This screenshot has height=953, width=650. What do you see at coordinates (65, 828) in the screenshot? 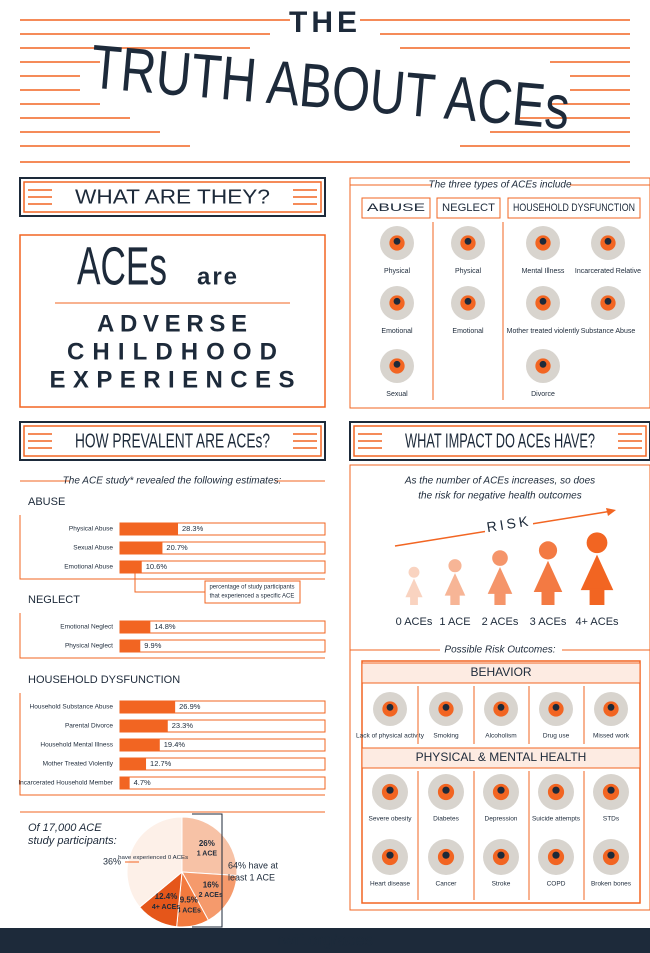
I see `pie-title: Of 17,000 ACE` at bounding box center [65, 828].